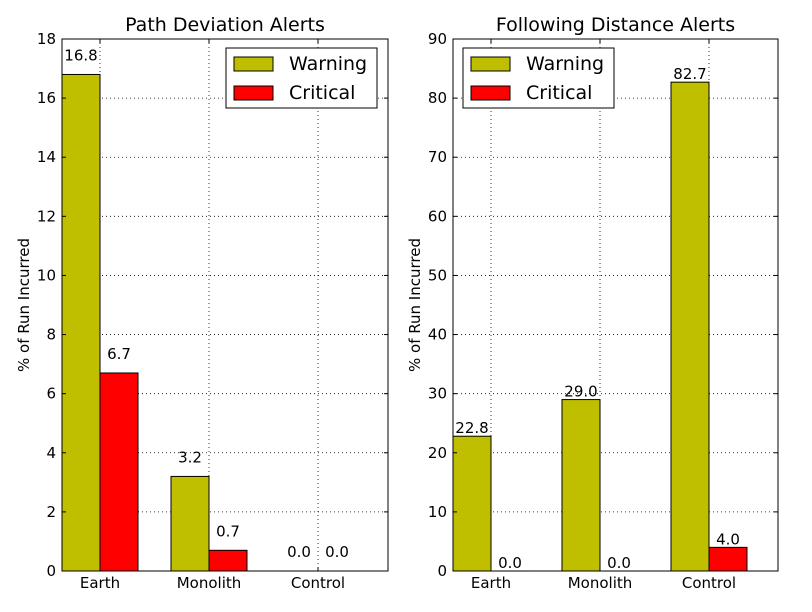 Image resolution: width=812 pixels, height=612 pixels. I want to click on bar-critical-monolith, so click(228, 560).